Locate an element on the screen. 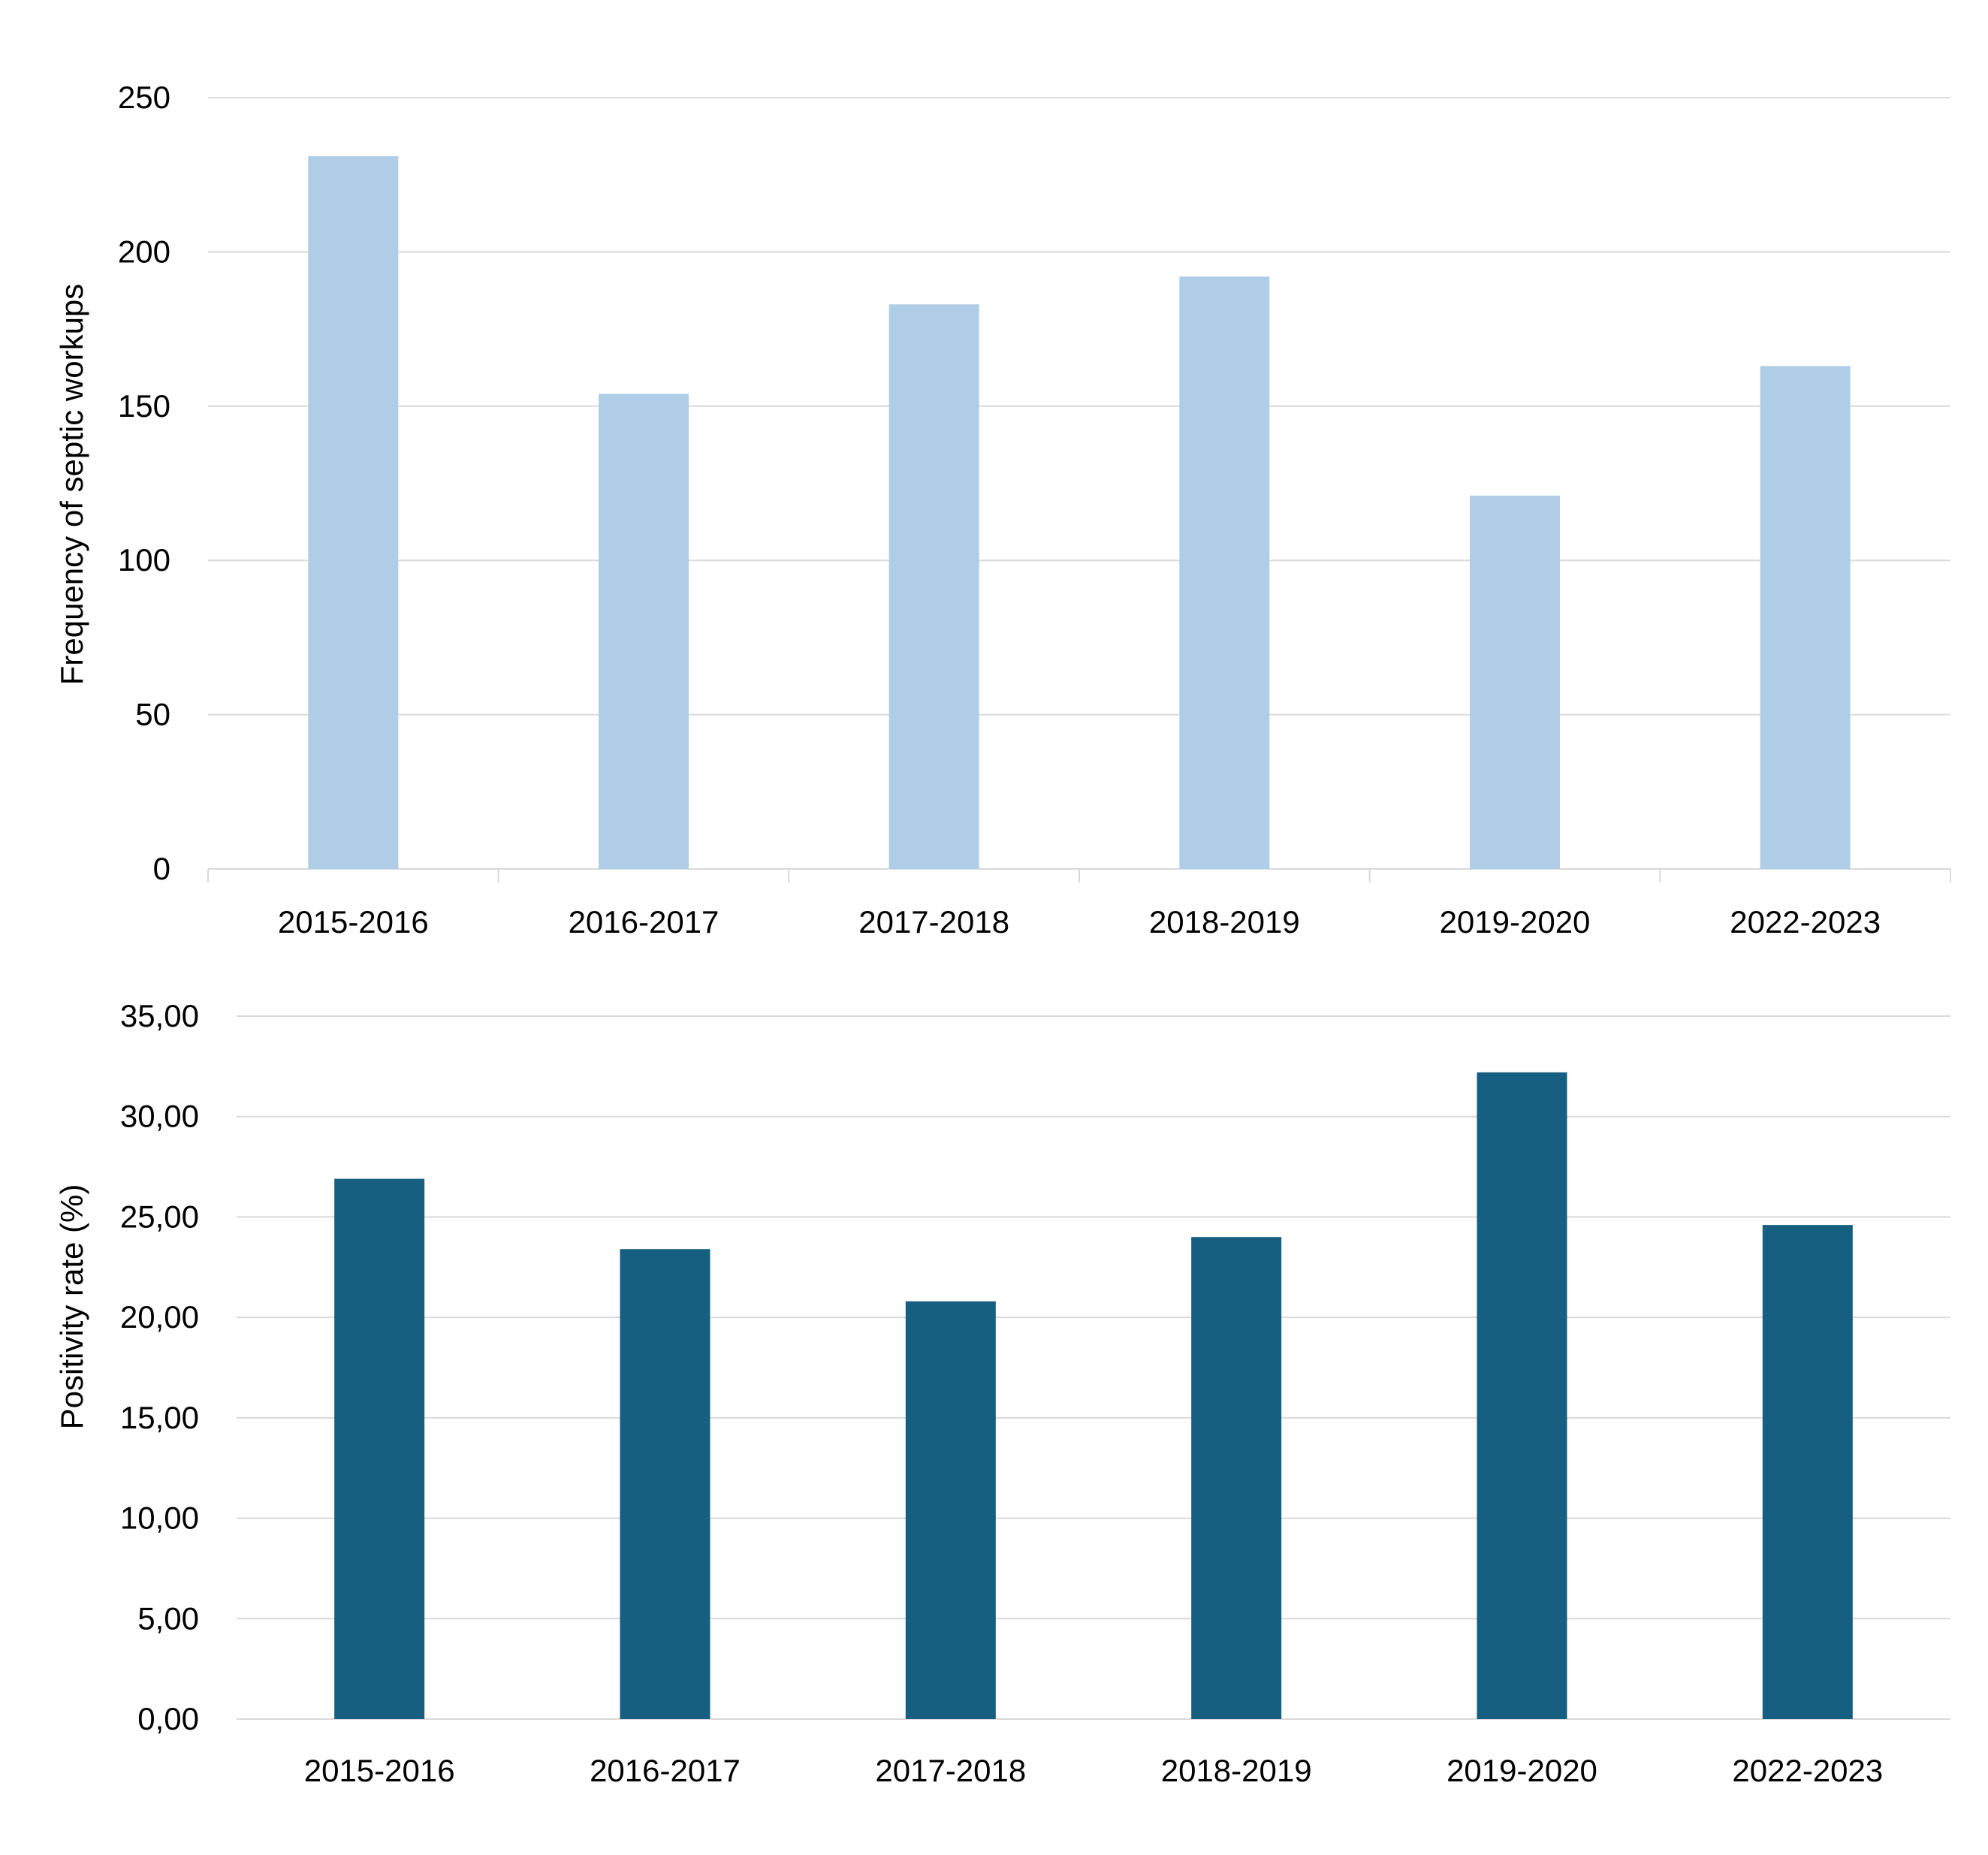 The image size is (1988, 1855). y-tick-label: 5,00 is located at coordinates (168, 1618).